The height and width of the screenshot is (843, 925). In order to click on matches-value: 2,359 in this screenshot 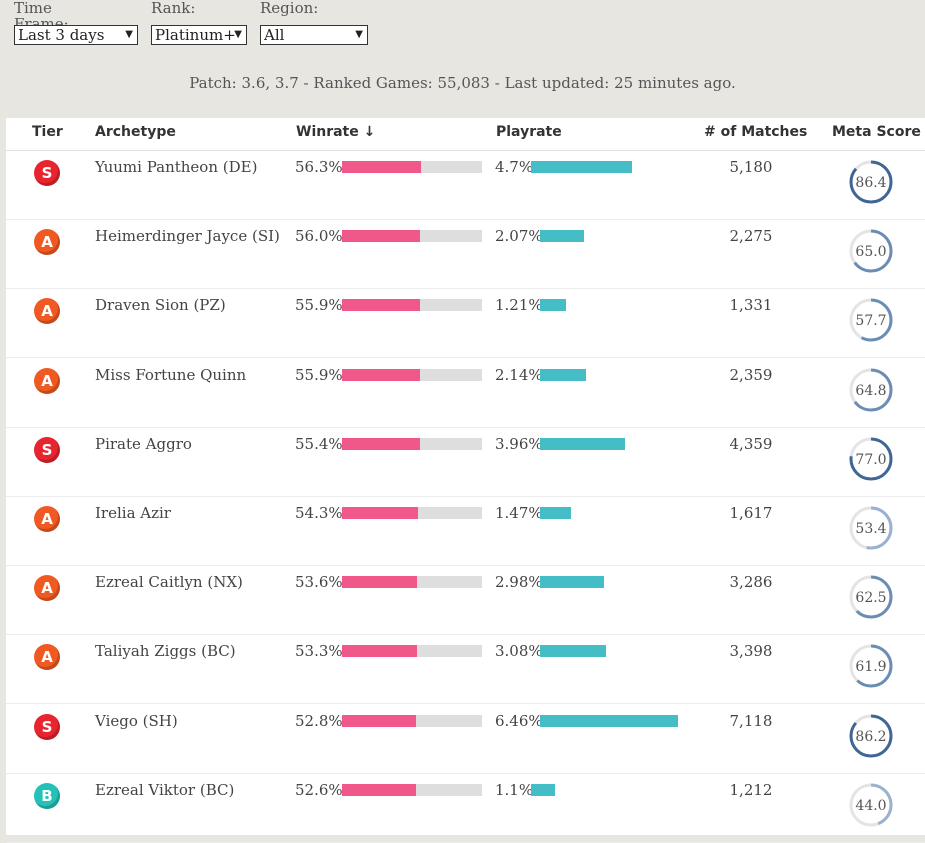, I will do `click(751, 374)`.